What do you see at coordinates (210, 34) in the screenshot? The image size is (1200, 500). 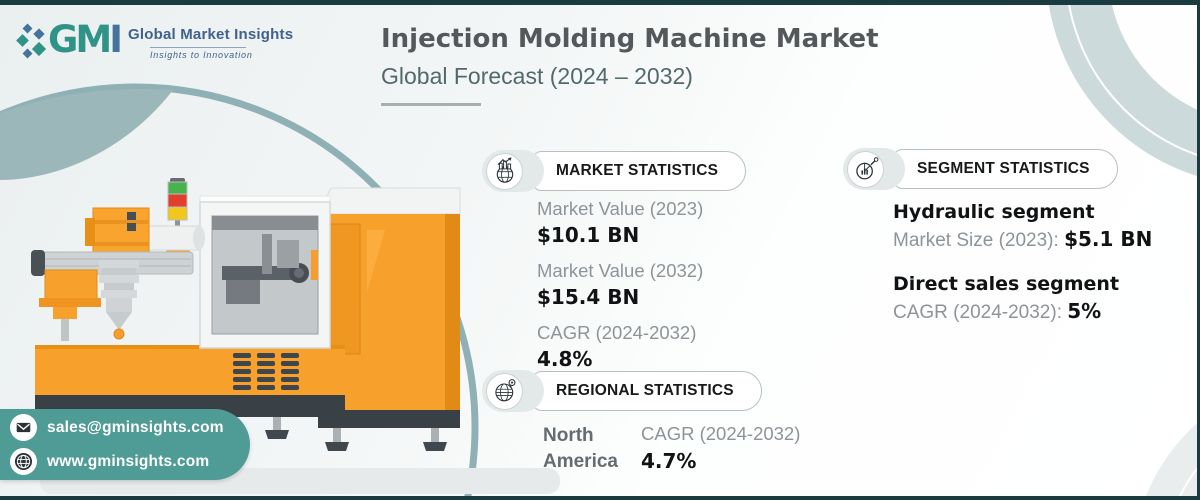 I see `logo-company-name: Global Market Insights` at bounding box center [210, 34].